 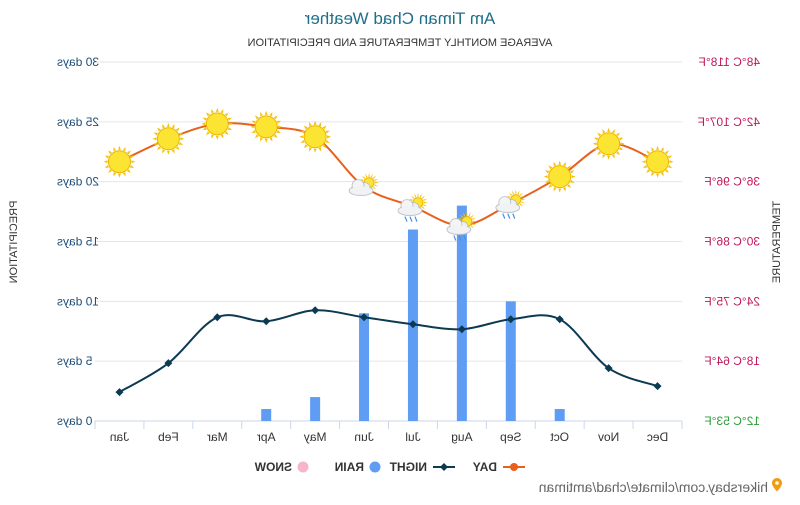 I want to click on day-temperature-line, so click(x=388, y=174).